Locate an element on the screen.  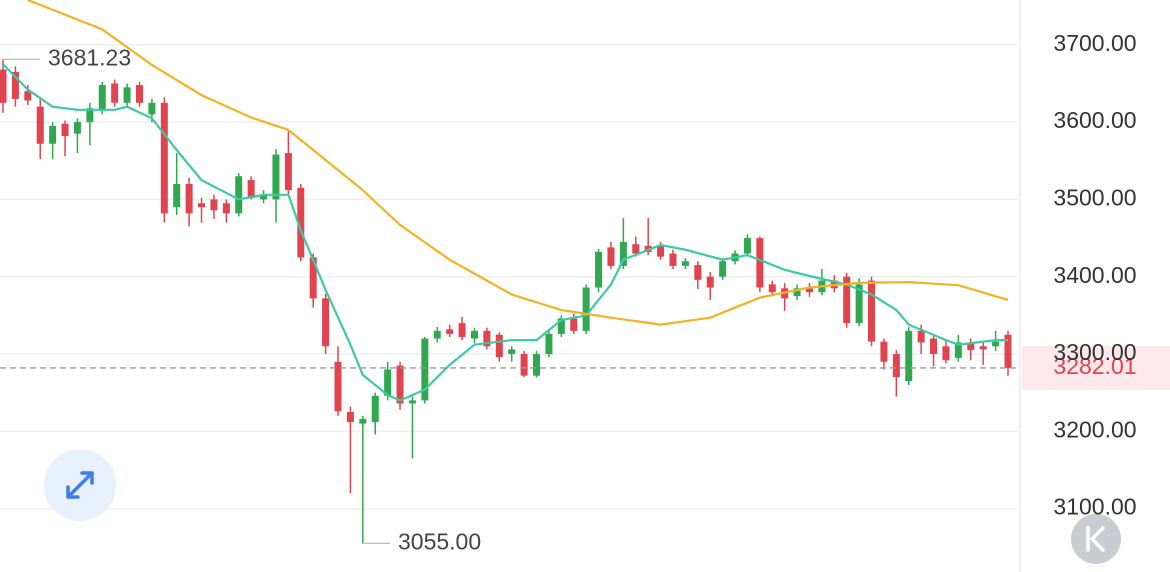
y-tick-label: 3200.00 is located at coordinates (1094, 429).